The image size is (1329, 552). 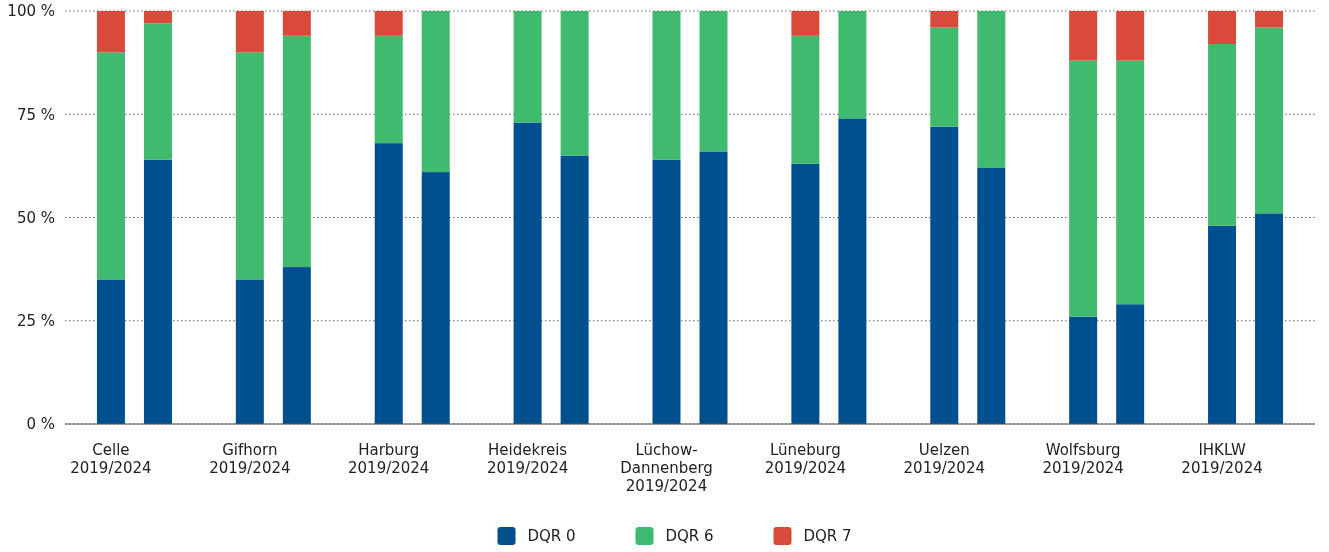 What do you see at coordinates (805, 459) in the screenshot?
I see `x-tick-label: Lüneburg 2019/2024` at bounding box center [805, 459].